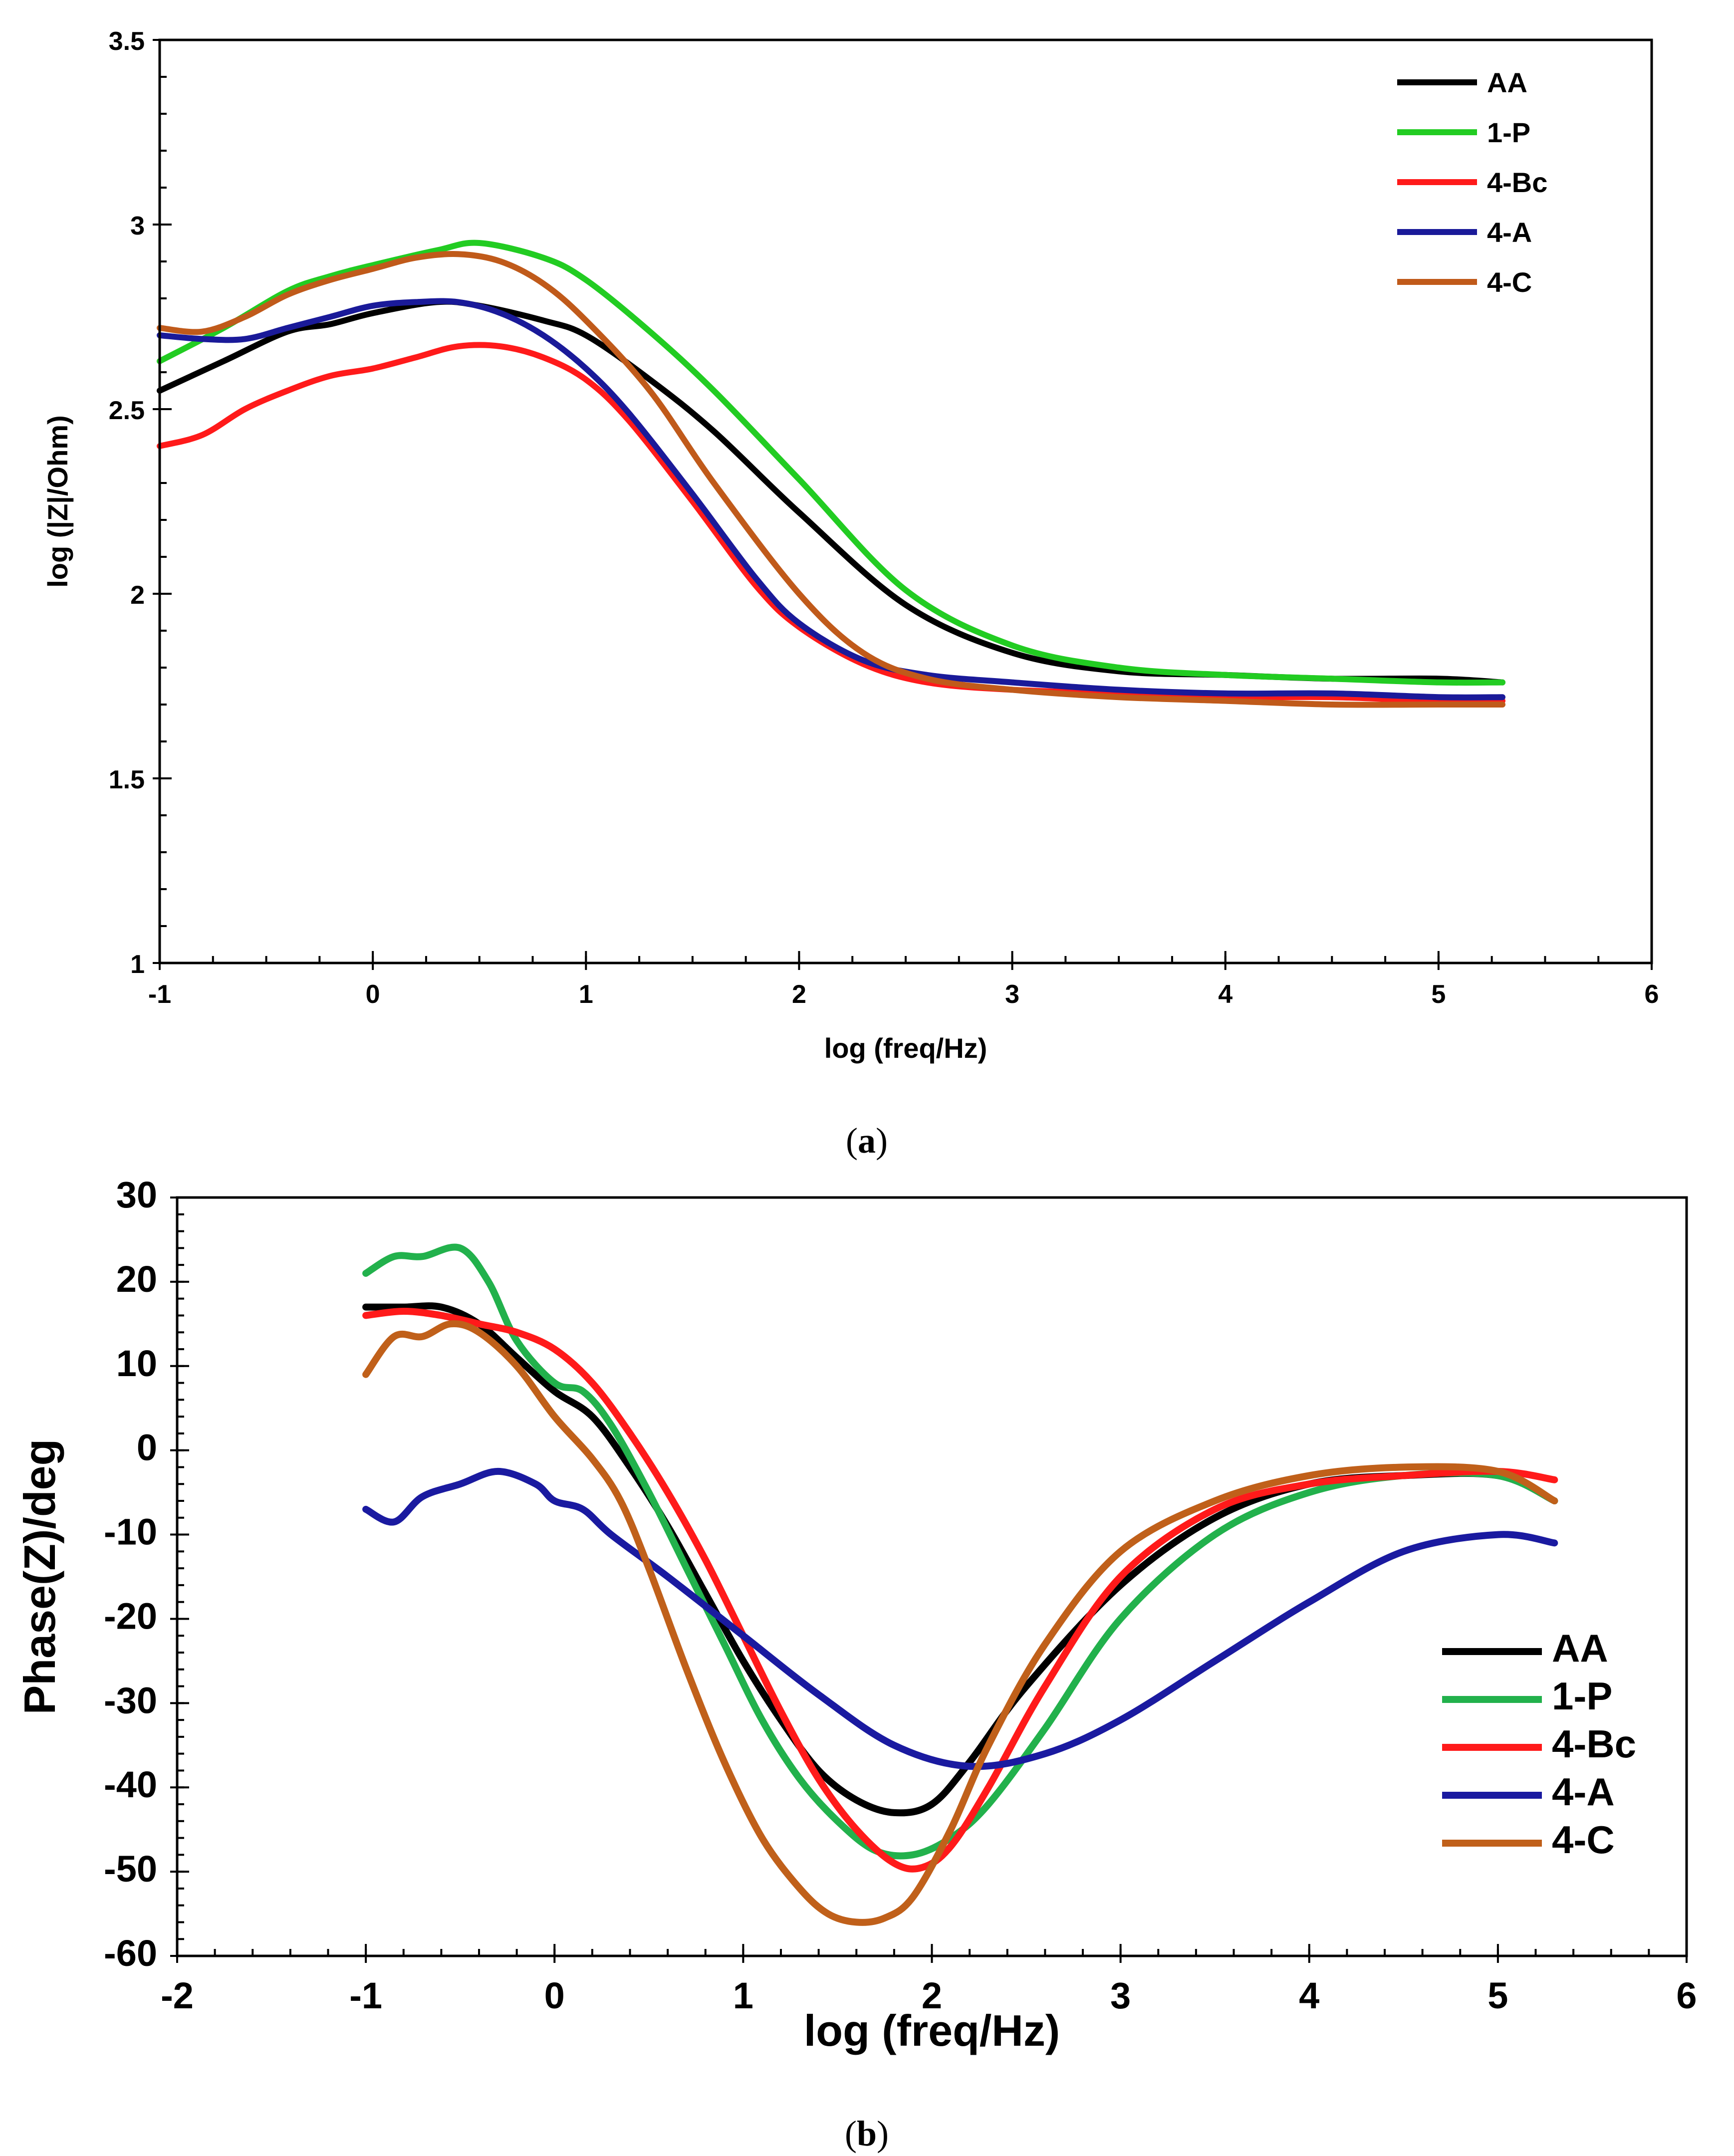 The image size is (1734, 2156). I want to click on chart-b-caption-letter: b, so click(867, 2134).